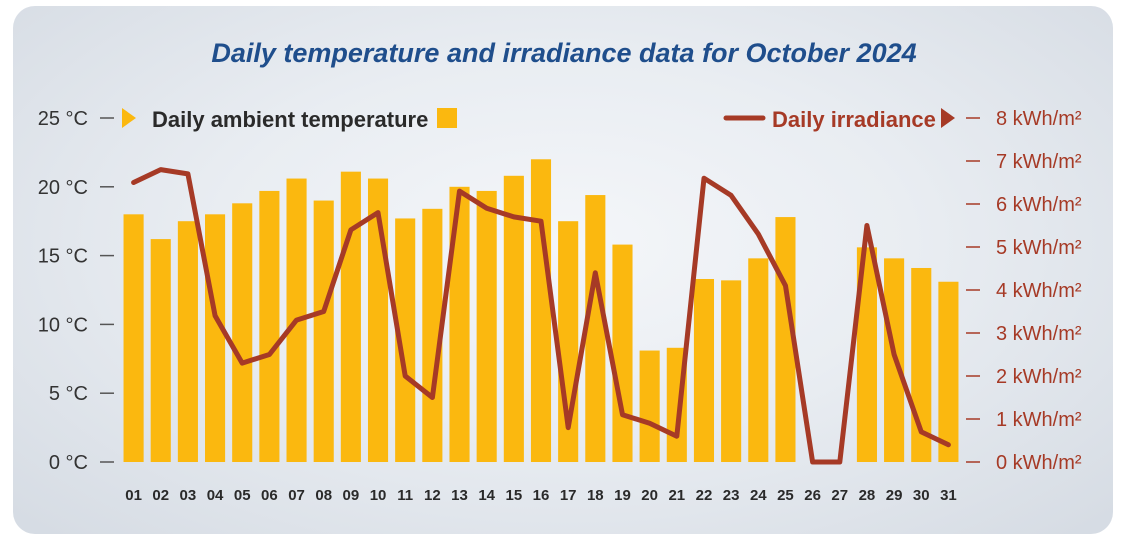 The width and height of the screenshot is (1124, 548). Describe the element at coordinates (839, 495) in the screenshot. I see `x-tick-label: 27` at that location.